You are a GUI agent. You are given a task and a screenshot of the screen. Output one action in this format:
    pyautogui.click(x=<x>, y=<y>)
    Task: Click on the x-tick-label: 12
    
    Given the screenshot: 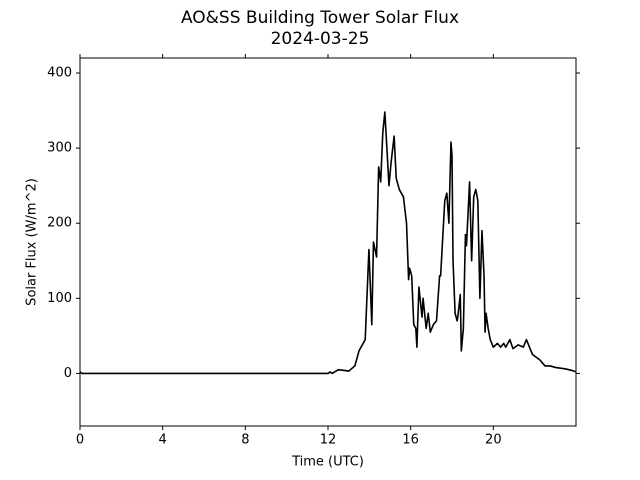 What is the action you would take?
    pyautogui.click(x=328, y=440)
    